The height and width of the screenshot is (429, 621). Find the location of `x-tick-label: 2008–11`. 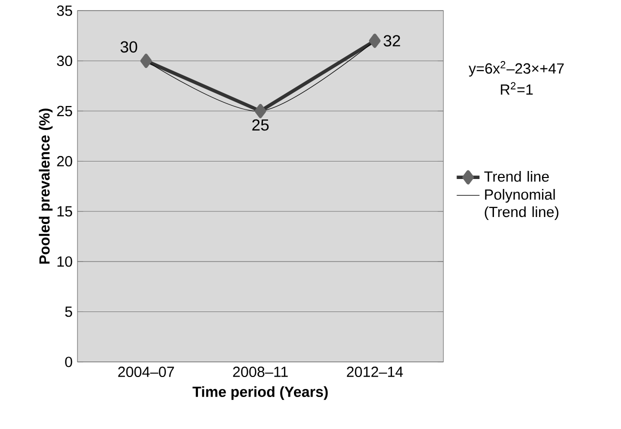

x-tick-label: 2008–11 is located at coordinates (260, 372).